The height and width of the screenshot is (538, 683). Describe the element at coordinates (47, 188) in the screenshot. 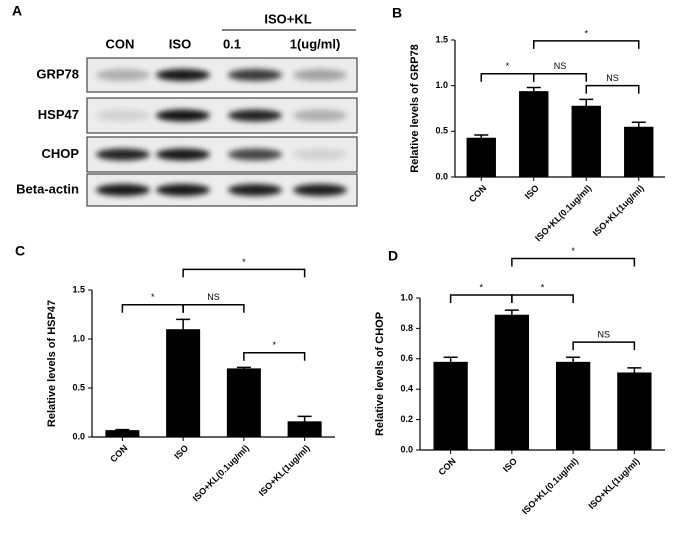

I see `row-label: Beta-actin` at that location.